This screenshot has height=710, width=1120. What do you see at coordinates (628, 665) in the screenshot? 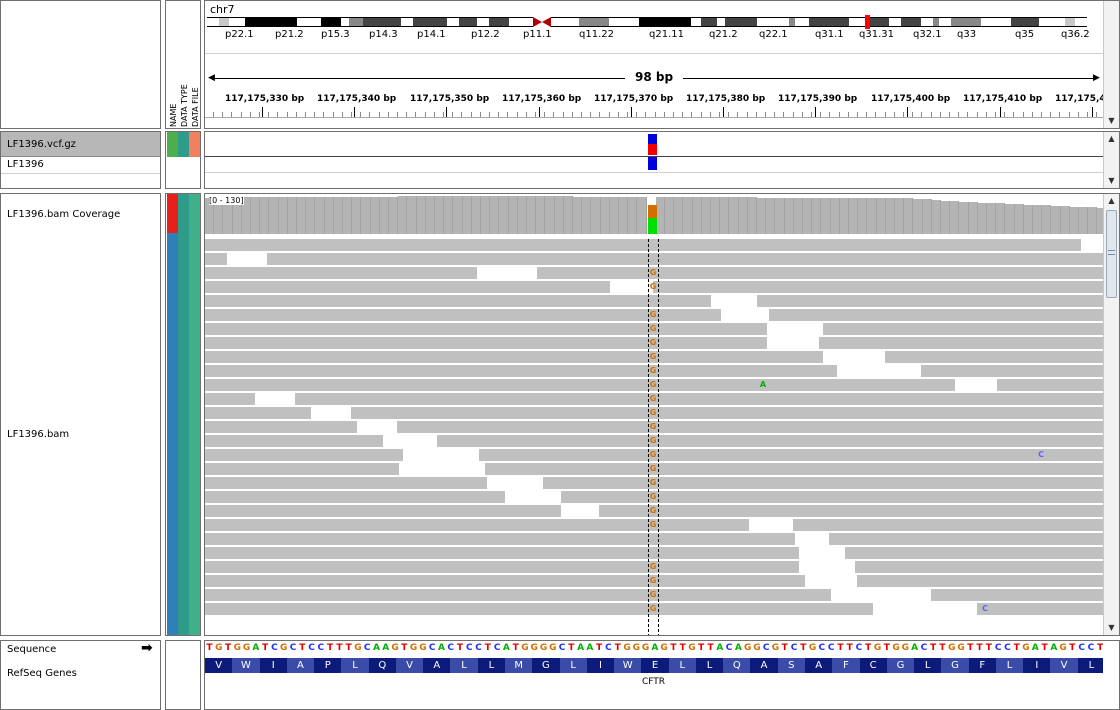
I see `amino-acid: W` at bounding box center [628, 665].